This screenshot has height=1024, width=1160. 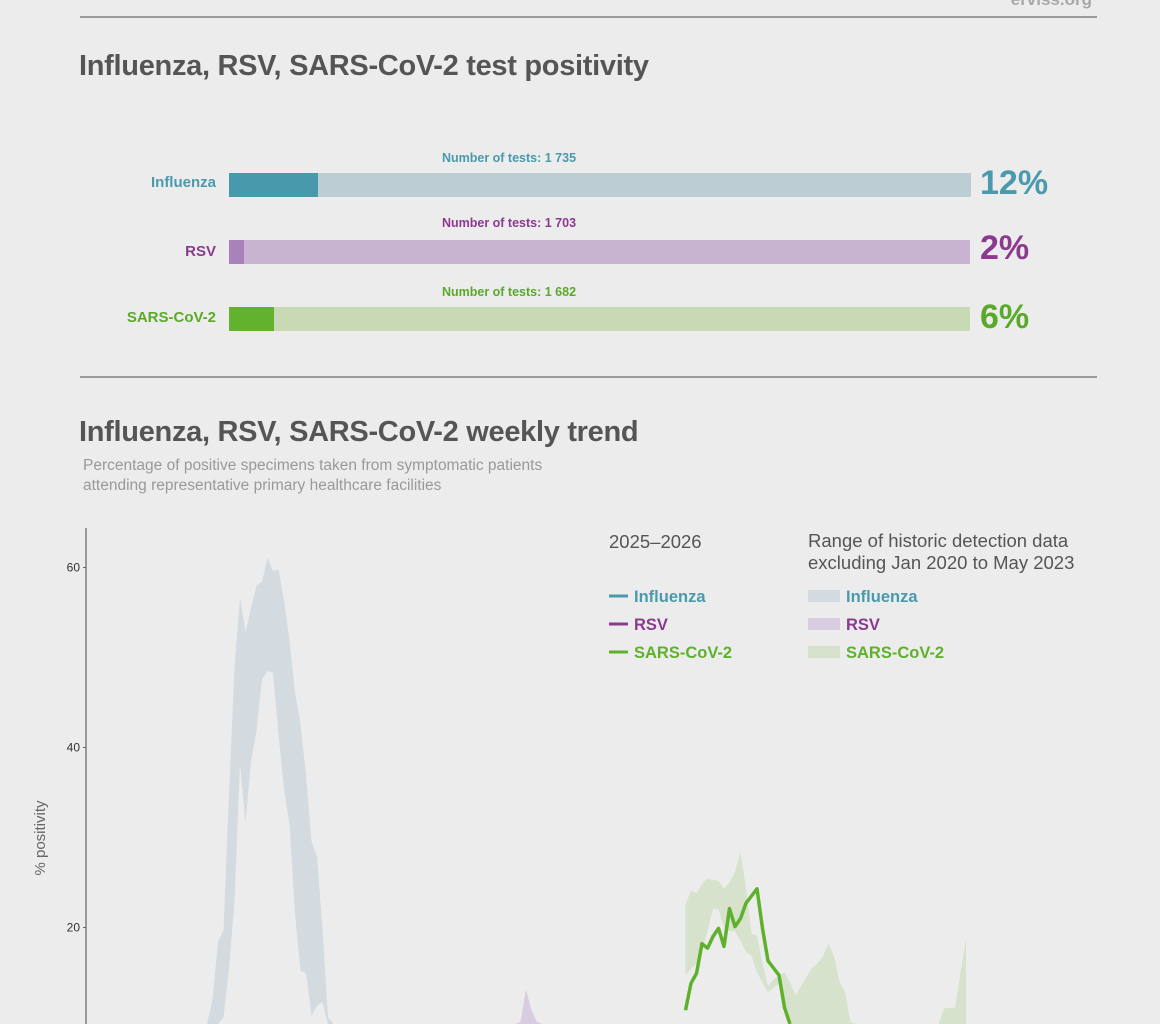 What do you see at coordinates (74, 928) in the screenshot?
I see `y-tick-label: 20` at bounding box center [74, 928].